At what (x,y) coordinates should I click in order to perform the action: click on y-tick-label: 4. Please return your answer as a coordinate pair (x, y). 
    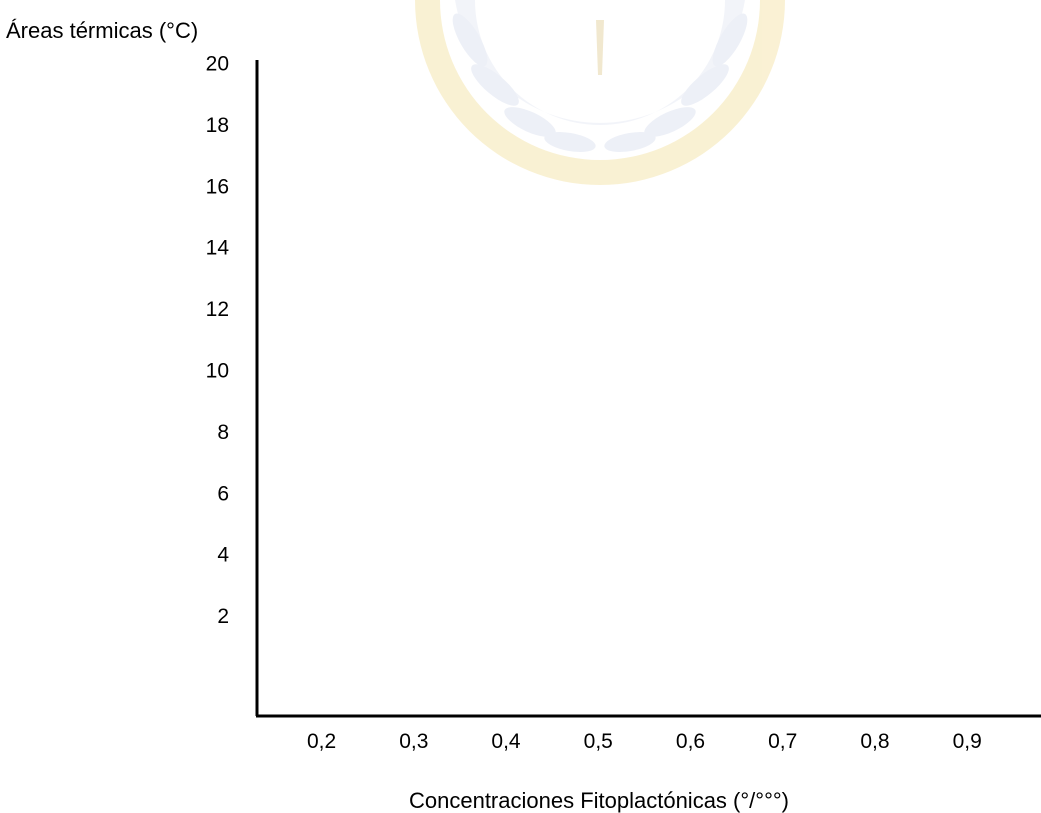
    Looking at the image, I should click on (223, 555).